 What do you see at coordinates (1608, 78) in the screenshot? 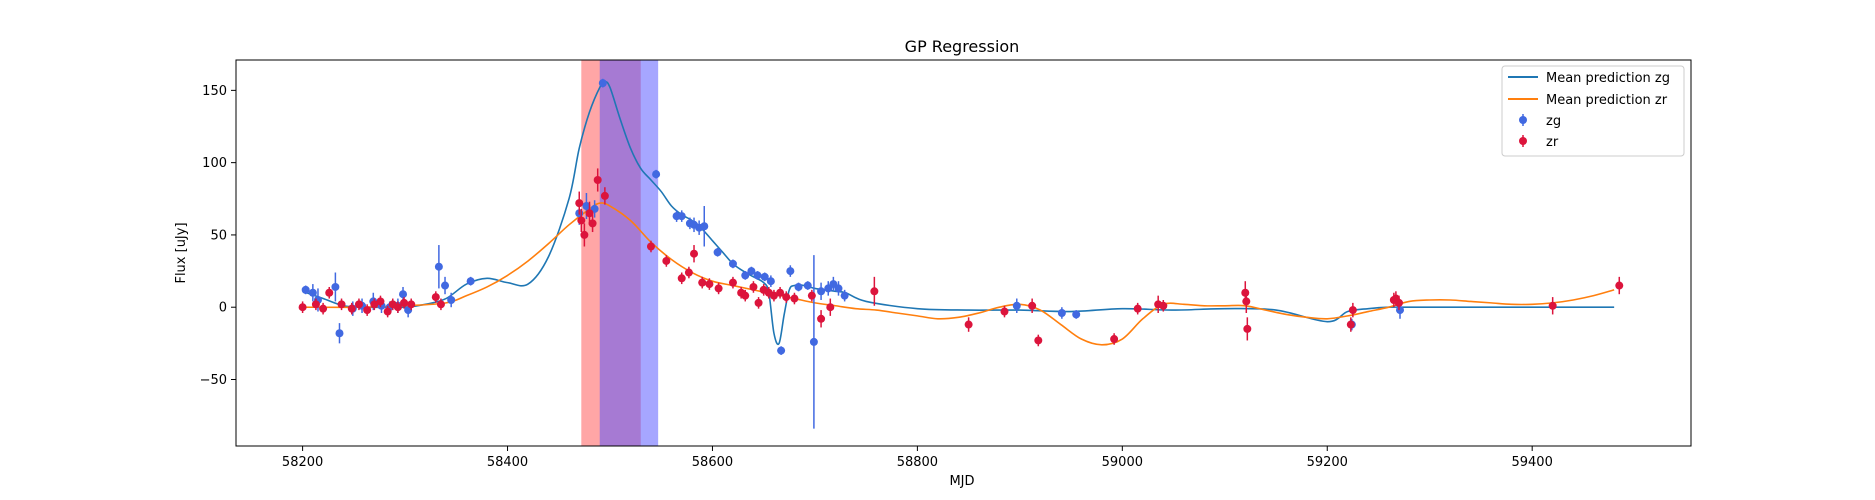
I see `legend-label-zg-prediction: Mean prediction zg` at bounding box center [1608, 78].